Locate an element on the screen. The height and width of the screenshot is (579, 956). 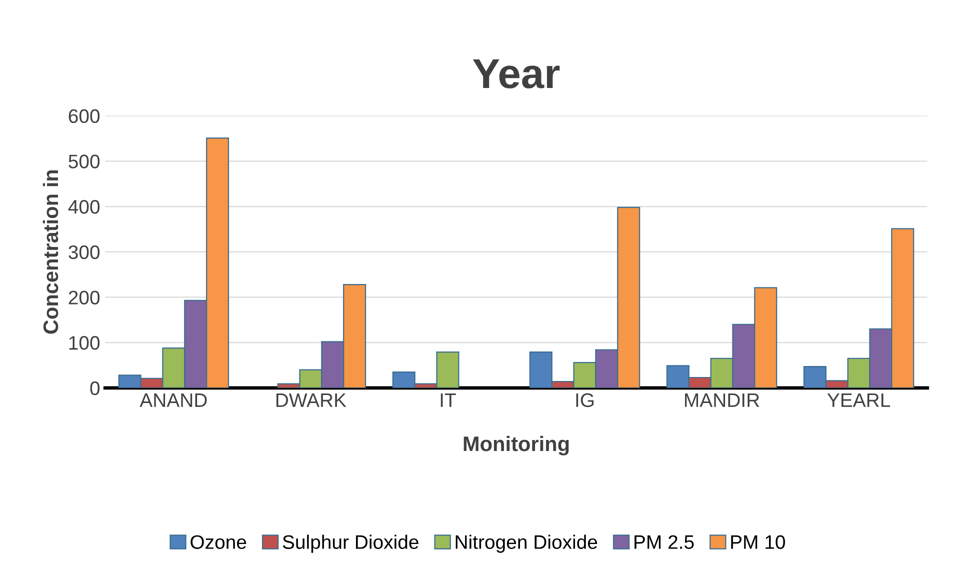
legend-label: Sulphur Dioxide is located at coordinates (350, 543).